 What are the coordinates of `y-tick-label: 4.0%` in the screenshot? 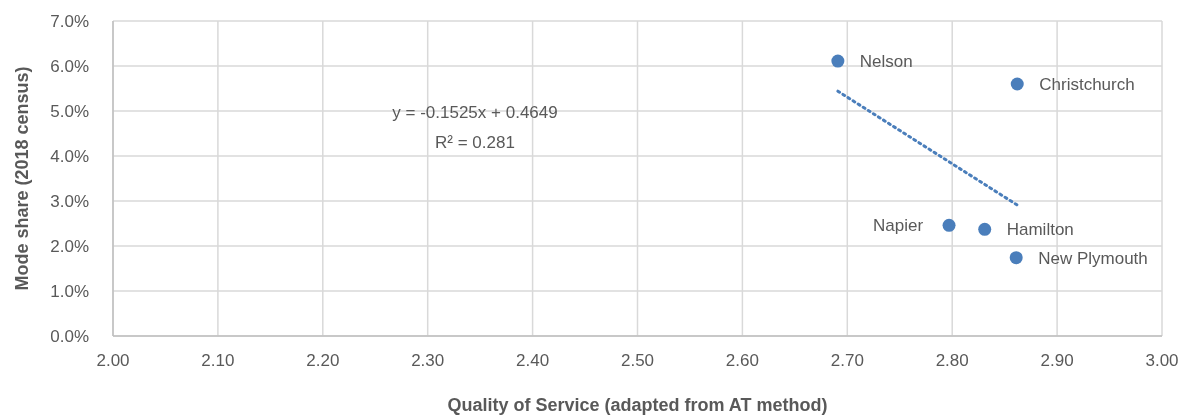 It's located at (69, 156).